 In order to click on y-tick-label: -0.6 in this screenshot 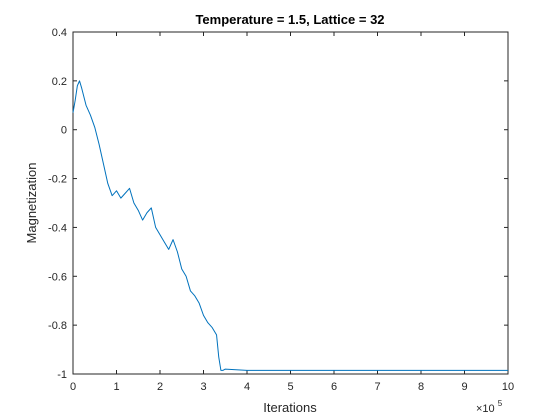, I will do `click(57, 277)`.